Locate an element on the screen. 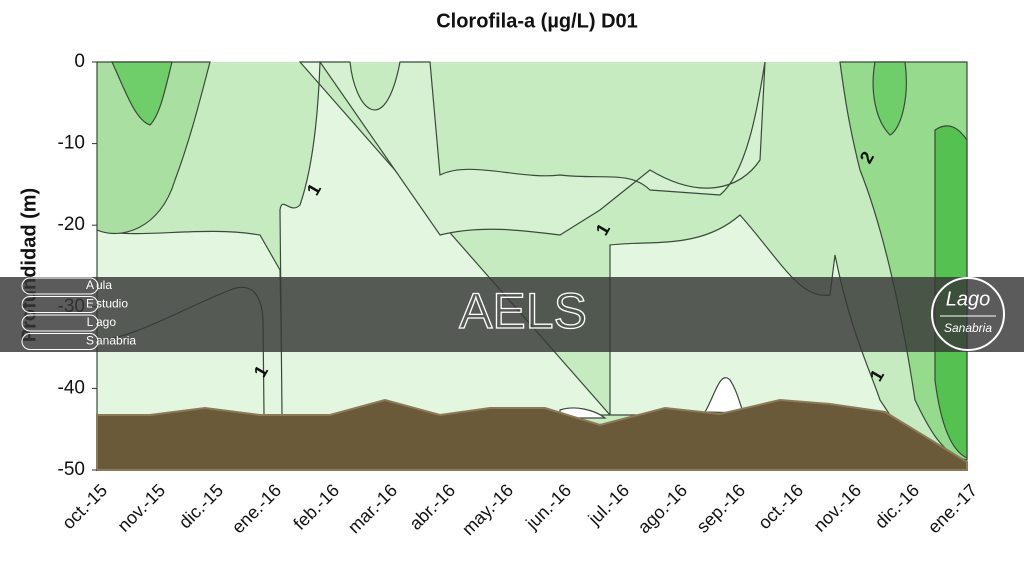 The image size is (1024, 585). x-tick-label: ago.-16 is located at coordinates (662, 508).